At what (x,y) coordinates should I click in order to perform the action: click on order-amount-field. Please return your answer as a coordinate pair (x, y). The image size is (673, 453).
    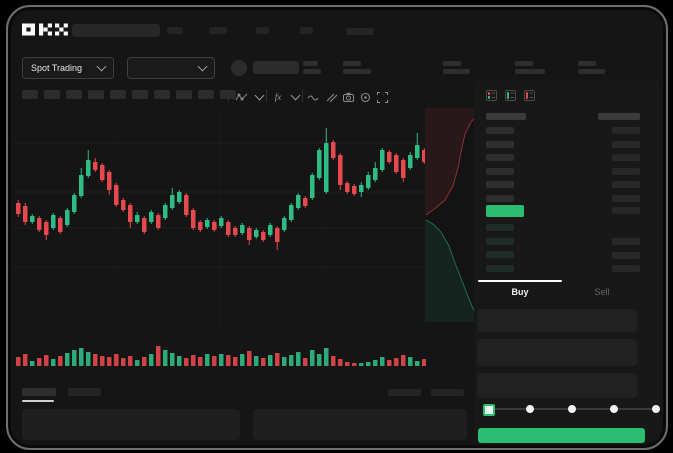
    Looking at the image, I should click on (557, 352).